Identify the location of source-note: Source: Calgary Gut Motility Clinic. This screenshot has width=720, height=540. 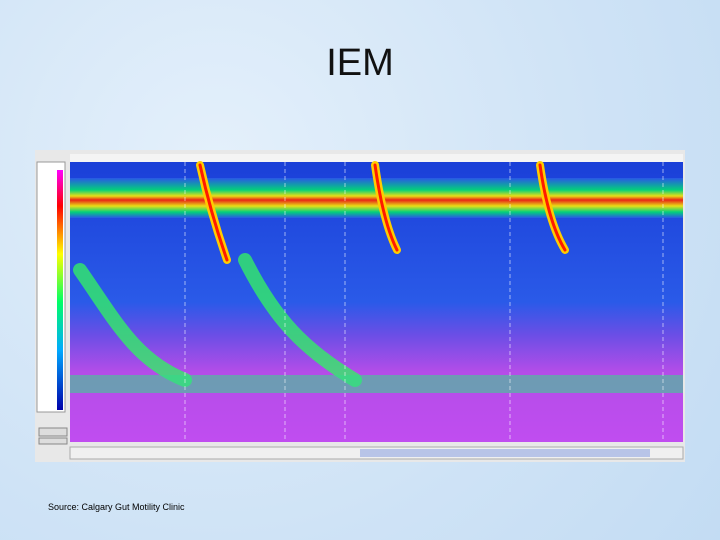
(116, 507).